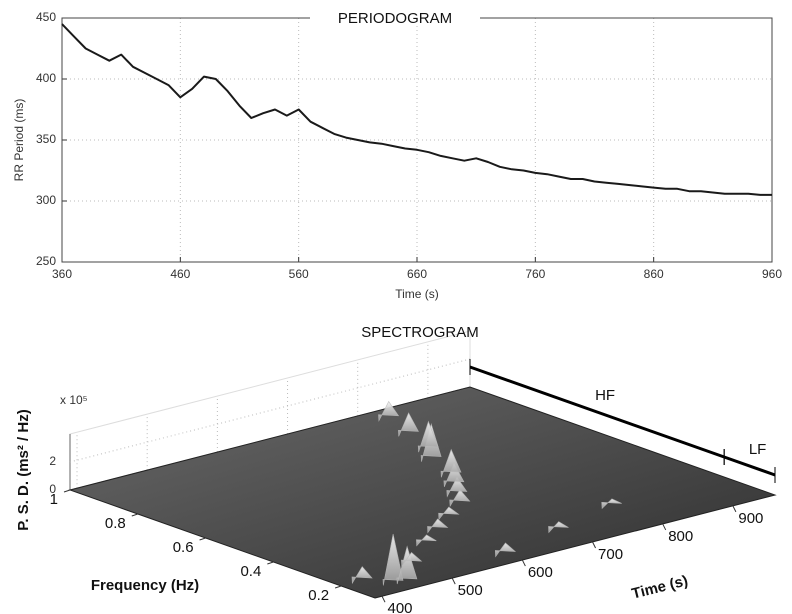 This screenshot has height=614, width=792. I want to click on chart-title: PERIODOGRAM, so click(395, 18).